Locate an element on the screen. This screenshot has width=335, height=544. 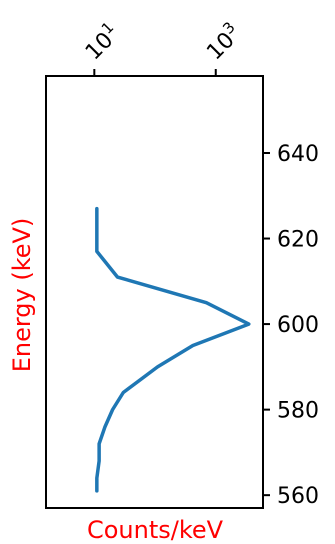
energy-tick-label: 640 is located at coordinates (298, 154).